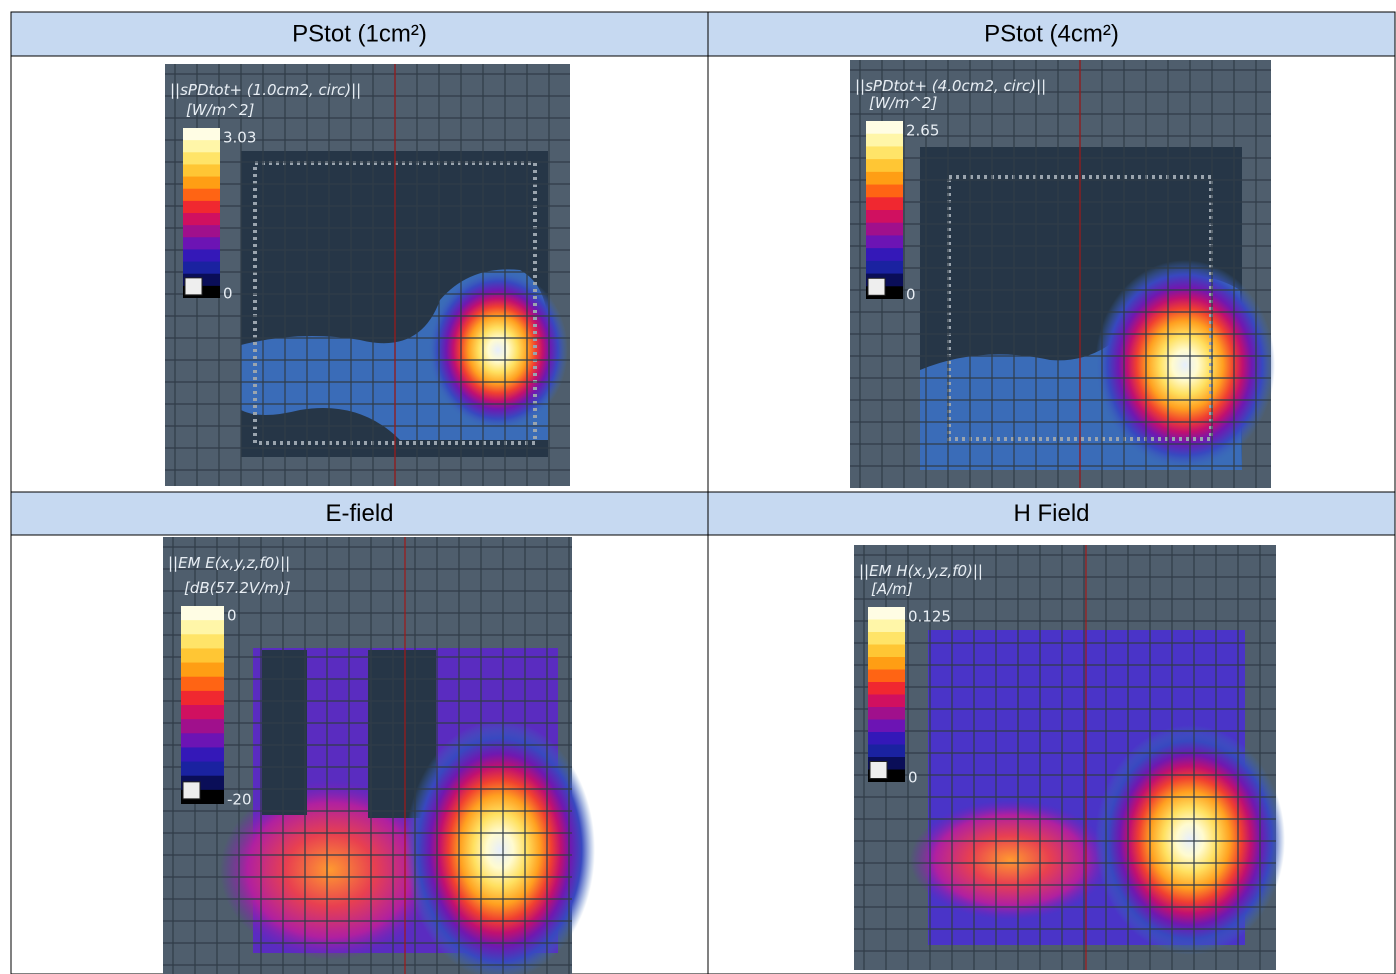 Image resolution: width=1396 pixels, height=974 pixels. I want to click on header-text: PStot (4cm²), so click(1051, 33).